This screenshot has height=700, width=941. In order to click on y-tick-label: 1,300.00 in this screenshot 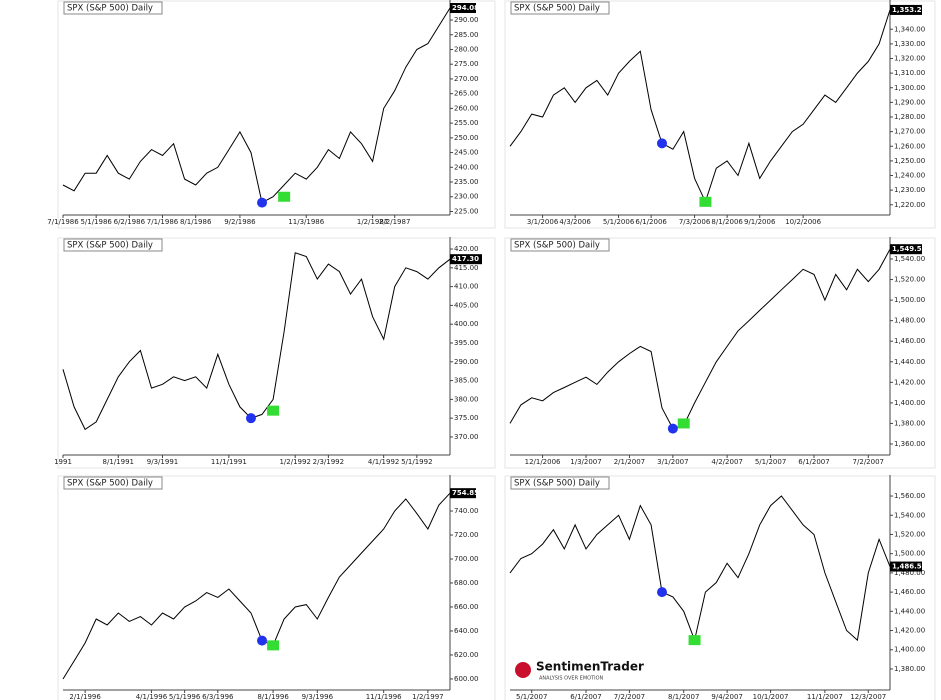, I will do `click(909, 88)`.